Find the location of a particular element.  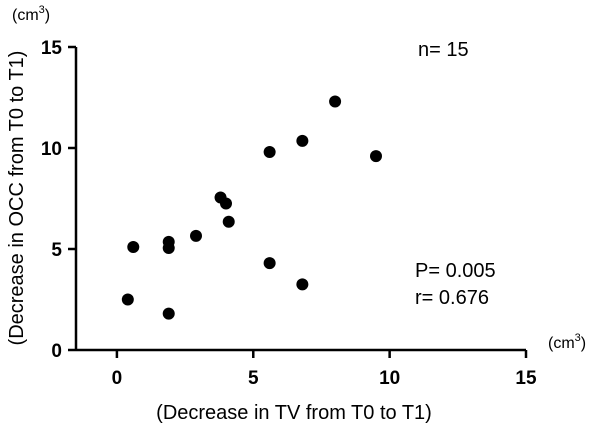

y-tick-label: 15 is located at coordinates (52, 48).